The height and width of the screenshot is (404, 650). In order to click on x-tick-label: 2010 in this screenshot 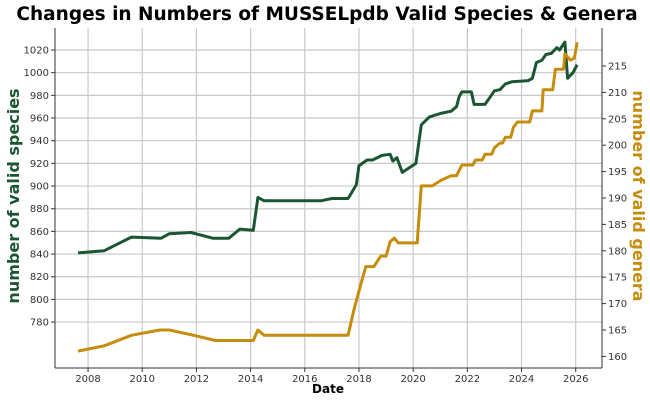, I will do `click(142, 379)`.